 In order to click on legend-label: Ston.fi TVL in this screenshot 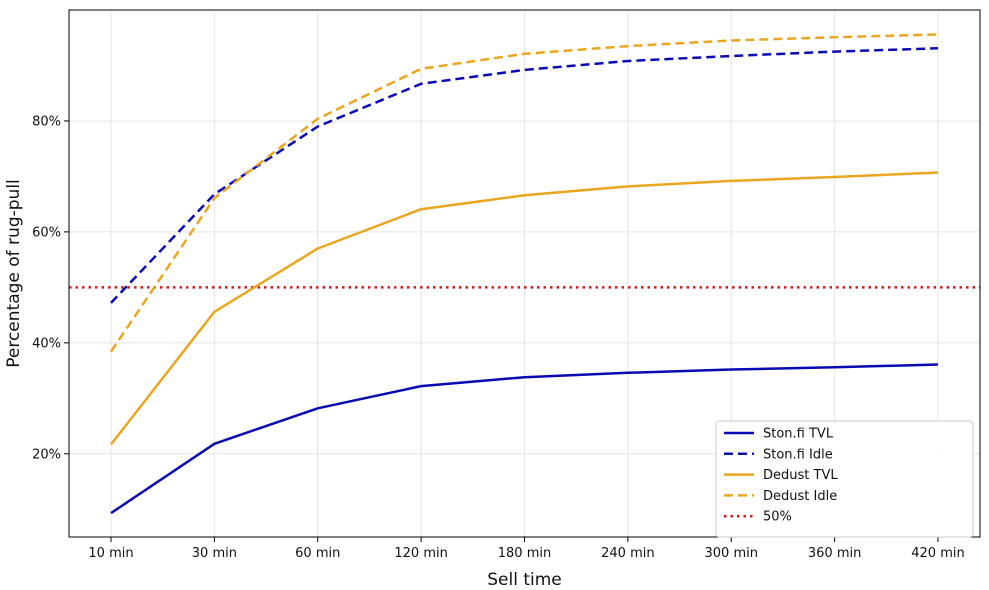, I will do `click(798, 434)`.